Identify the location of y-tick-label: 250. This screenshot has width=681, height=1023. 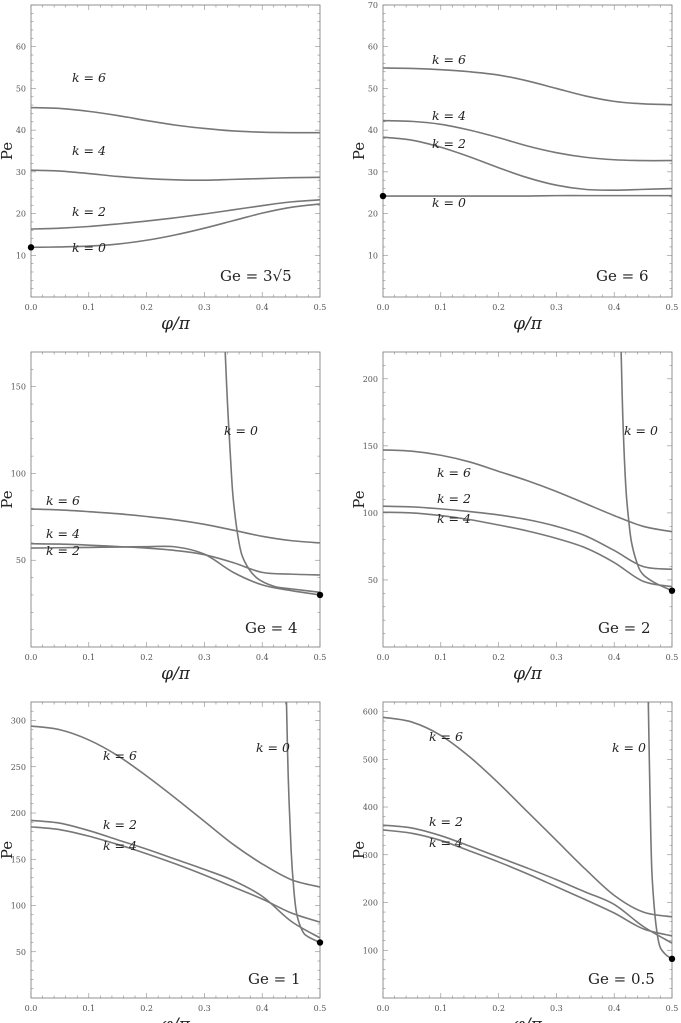
(18, 767).